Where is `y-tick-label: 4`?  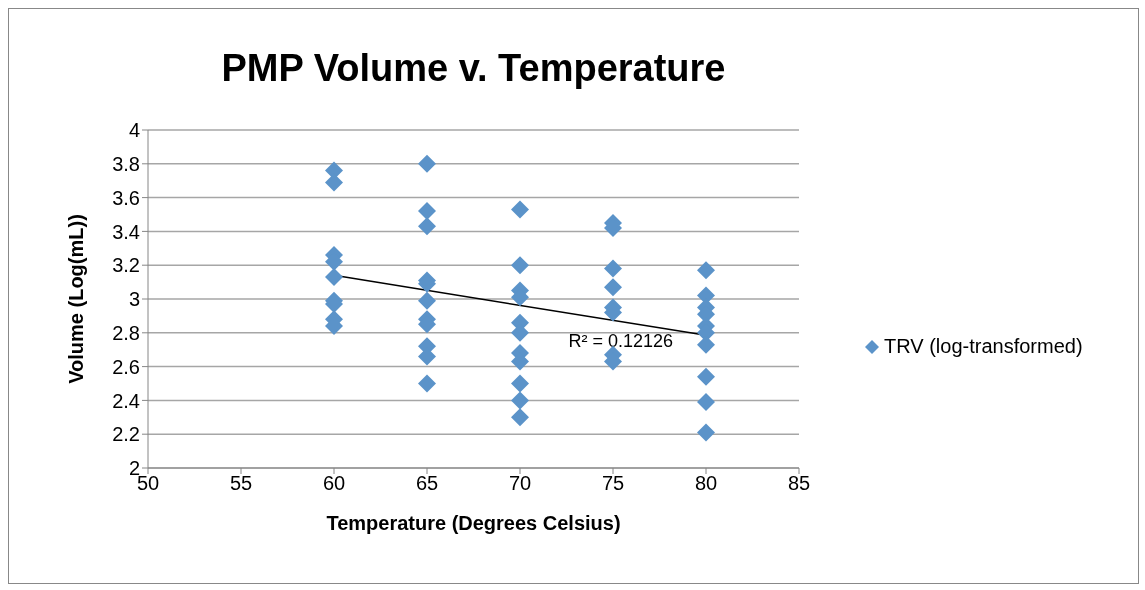 y-tick-label: 4 is located at coordinates (134, 130).